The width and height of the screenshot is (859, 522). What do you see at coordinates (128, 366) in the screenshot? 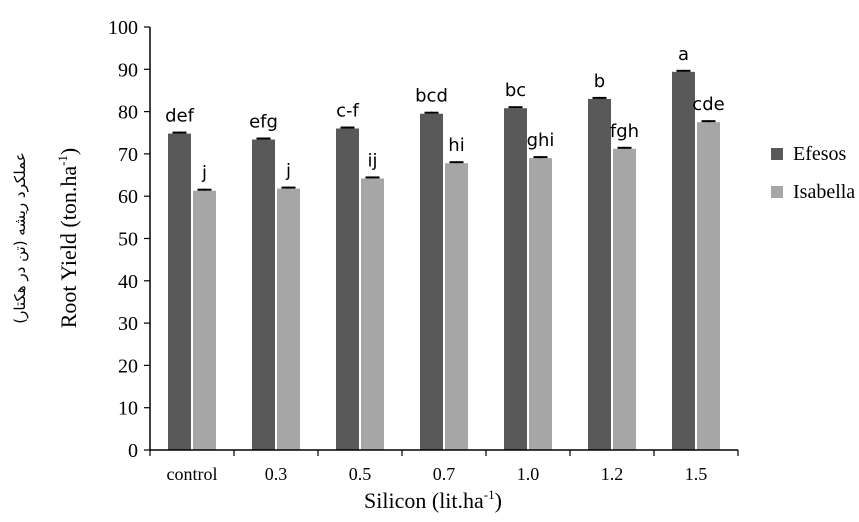
I see `y-tick-label: 20` at bounding box center [128, 366].